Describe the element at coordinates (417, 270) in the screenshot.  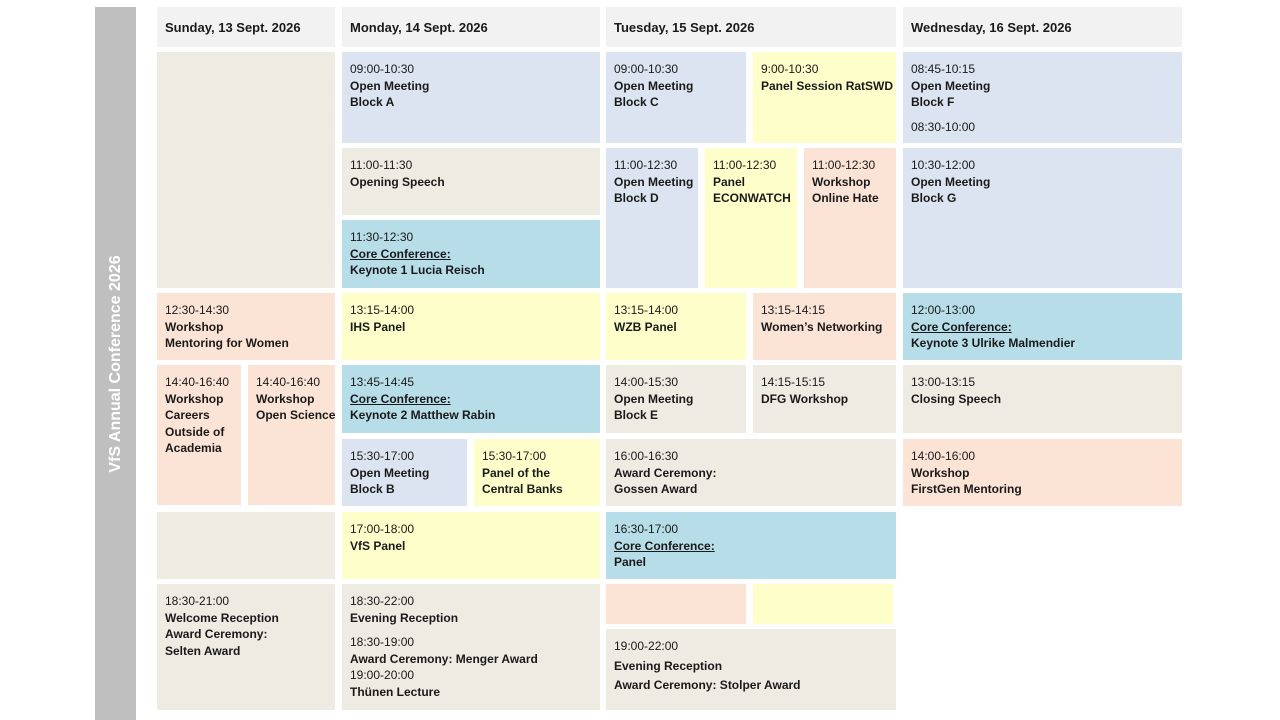
I see `session-line: Keynote 1 Lucia Reisch` at that location.